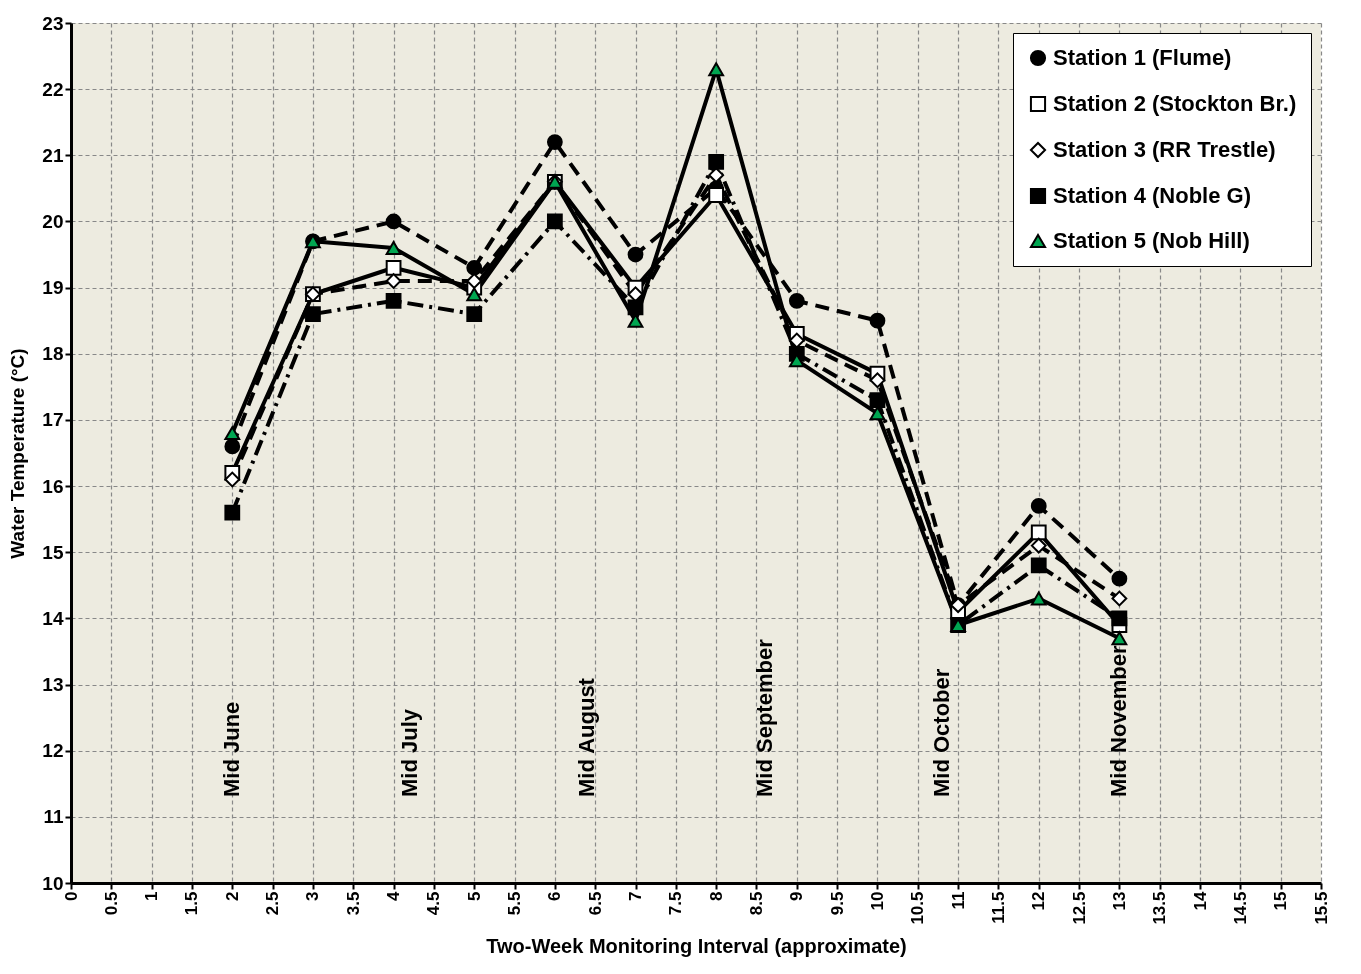  Describe the element at coordinates (53, 23) in the screenshot. I see `y-tick-label: 23` at that location.